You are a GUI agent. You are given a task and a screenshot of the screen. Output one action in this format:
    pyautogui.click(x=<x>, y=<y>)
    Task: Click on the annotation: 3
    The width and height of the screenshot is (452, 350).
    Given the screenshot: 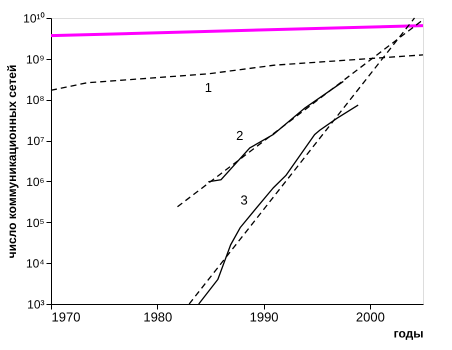 What is the action you would take?
    pyautogui.click(x=244, y=200)
    